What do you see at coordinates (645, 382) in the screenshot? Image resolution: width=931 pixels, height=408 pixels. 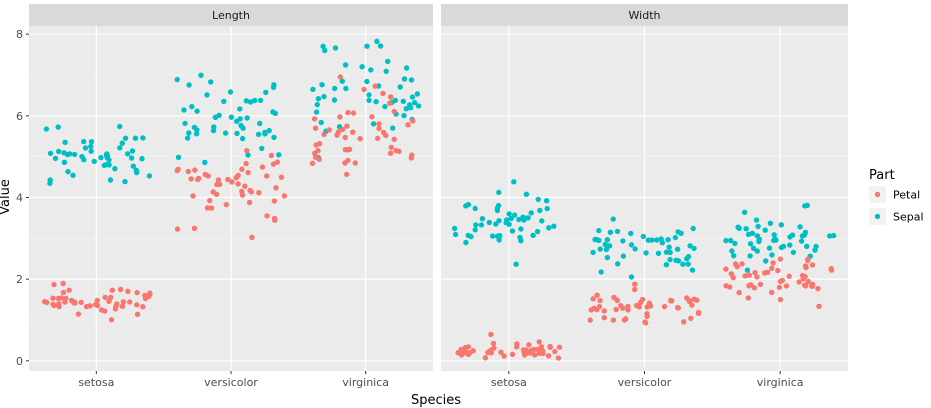 I see `x-tick-label: versicolor` at bounding box center [645, 382].